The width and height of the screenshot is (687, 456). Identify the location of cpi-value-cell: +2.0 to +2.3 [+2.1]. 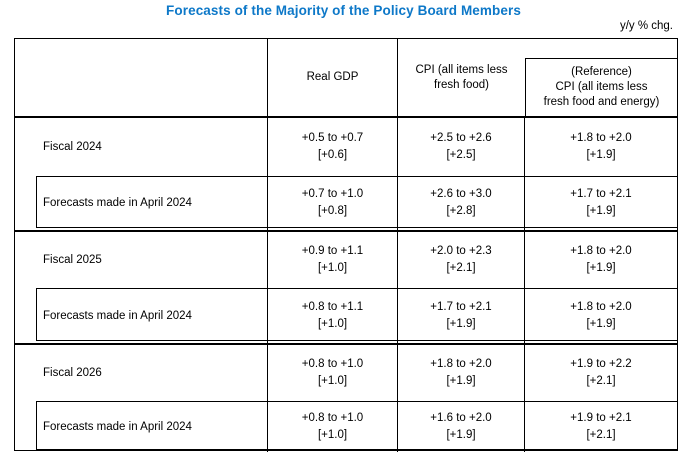
(461, 260).